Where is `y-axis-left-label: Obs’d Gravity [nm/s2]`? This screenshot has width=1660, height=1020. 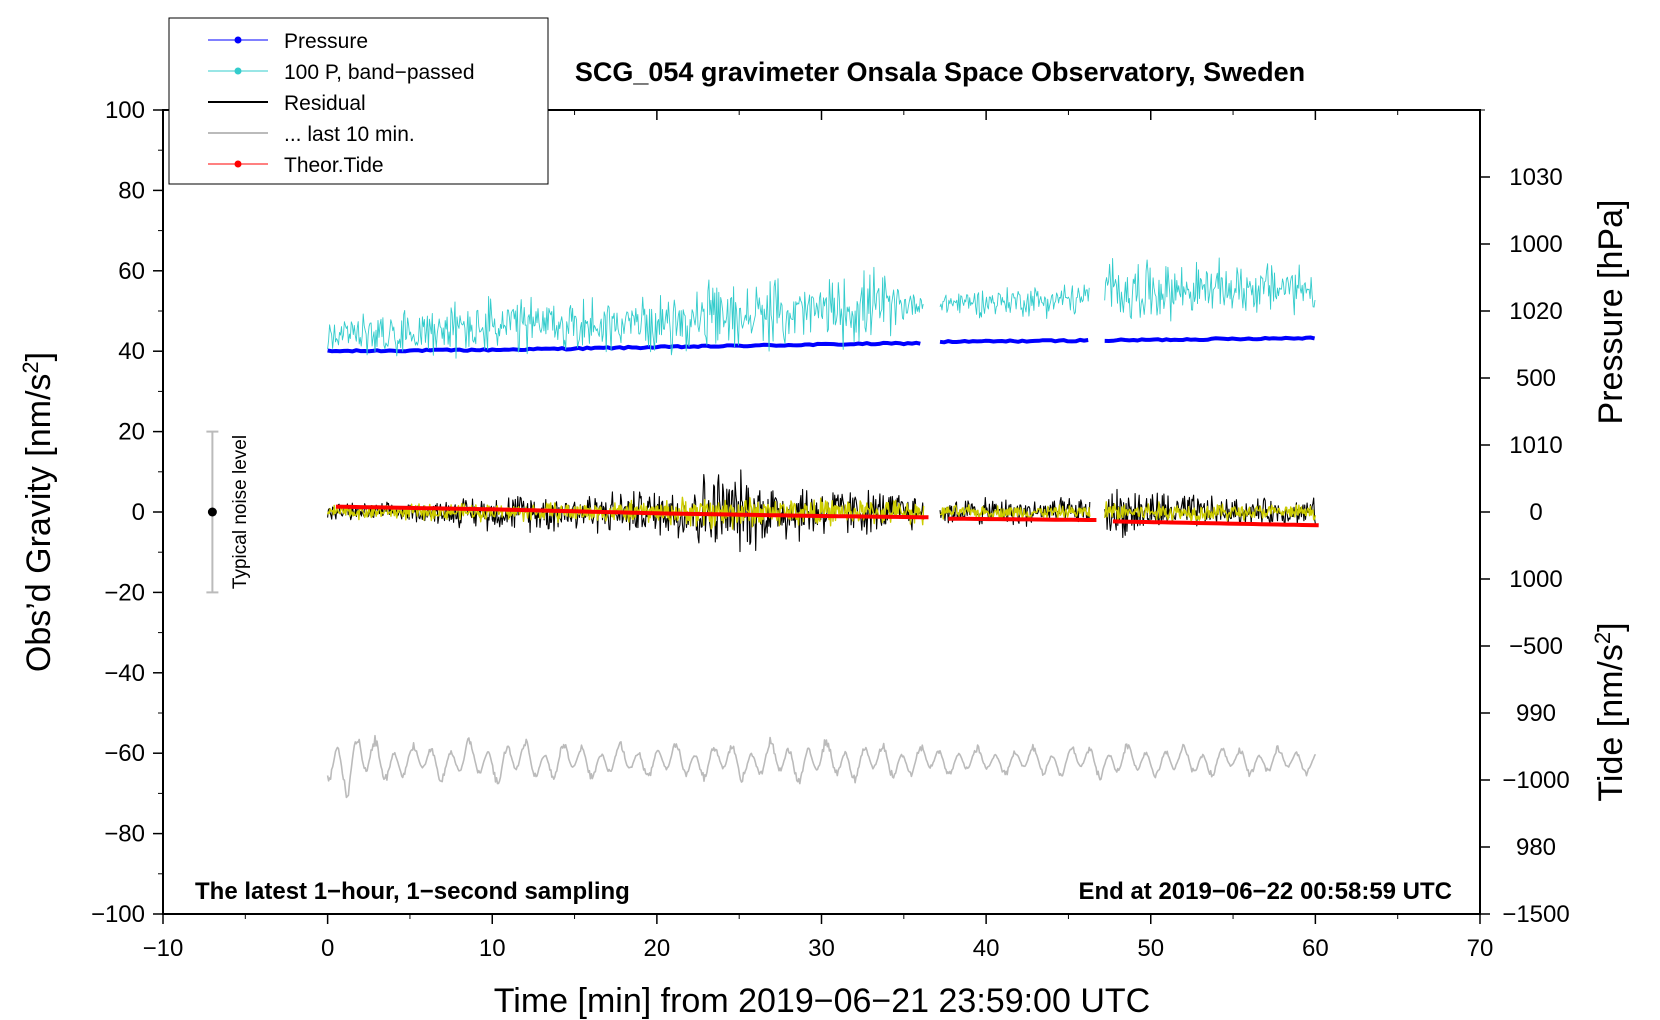
y-axis-left-label: Obs’d Gravity [nm/s2] is located at coordinates (38, 512).